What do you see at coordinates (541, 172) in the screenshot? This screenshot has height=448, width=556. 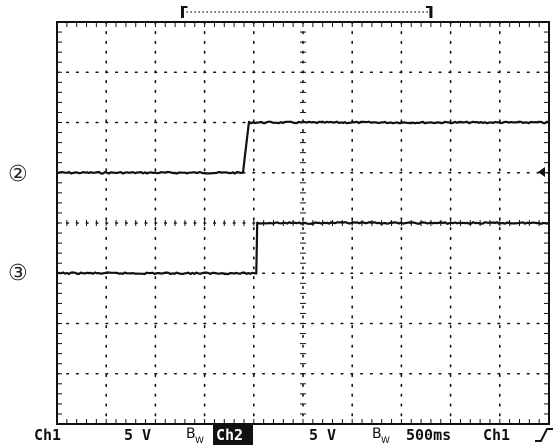 I see `trigger-level-icon` at bounding box center [541, 172].